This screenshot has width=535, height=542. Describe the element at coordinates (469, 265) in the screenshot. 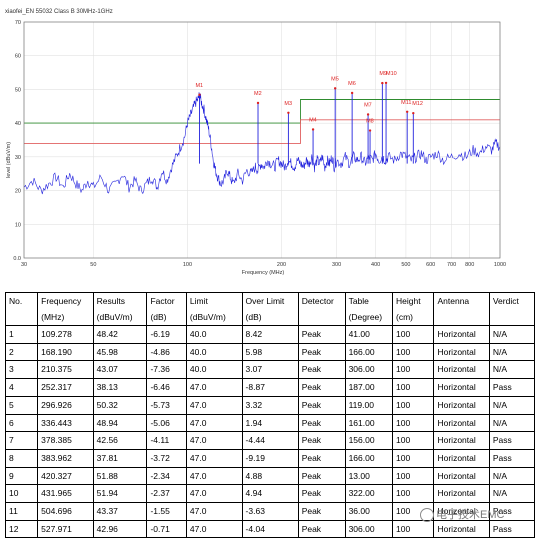

I see `x-tick-label: 800` at that location.